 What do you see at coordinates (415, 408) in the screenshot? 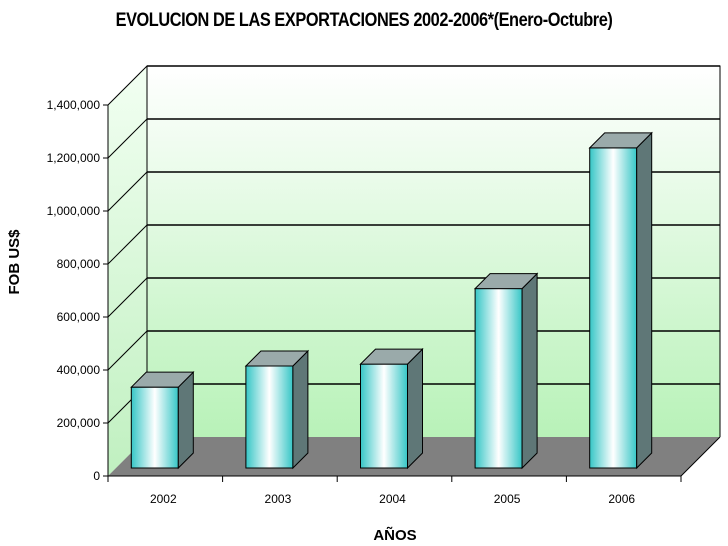
I see `bar-side-2004` at bounding box center [415, 408].